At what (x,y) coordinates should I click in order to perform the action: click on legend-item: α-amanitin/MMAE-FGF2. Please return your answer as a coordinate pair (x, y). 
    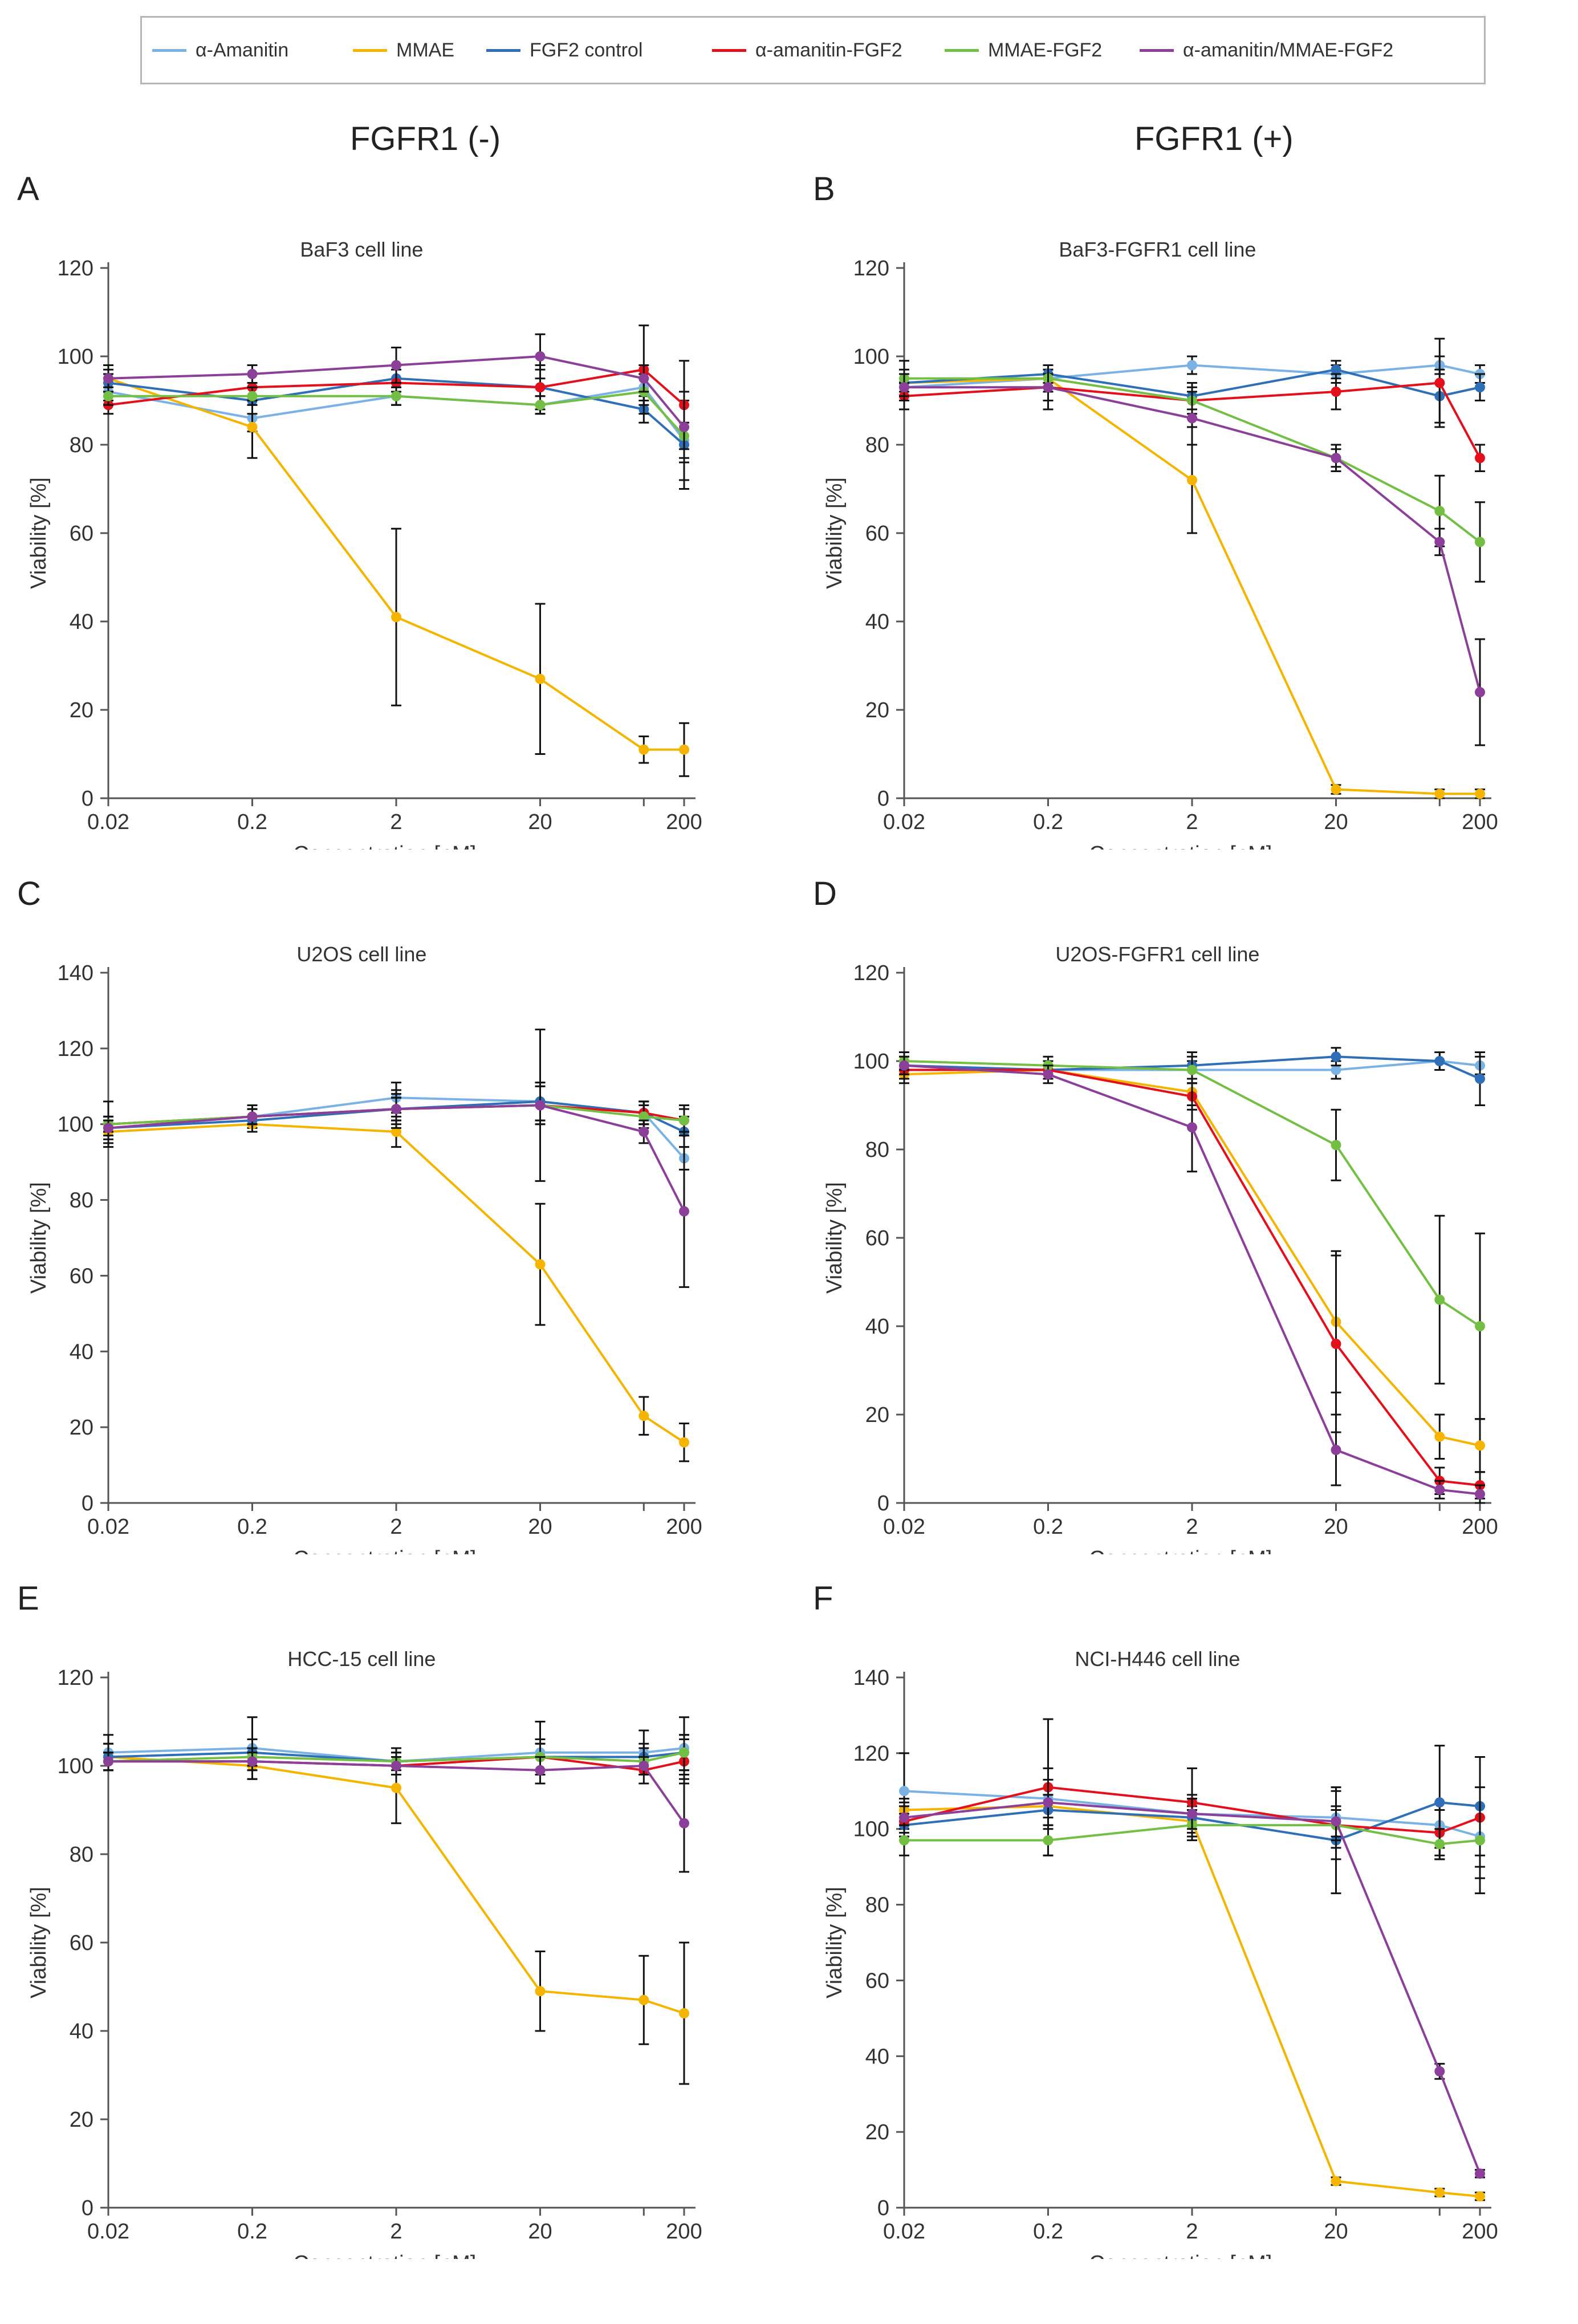
    Looking at the image, I should click on (1267, 50).